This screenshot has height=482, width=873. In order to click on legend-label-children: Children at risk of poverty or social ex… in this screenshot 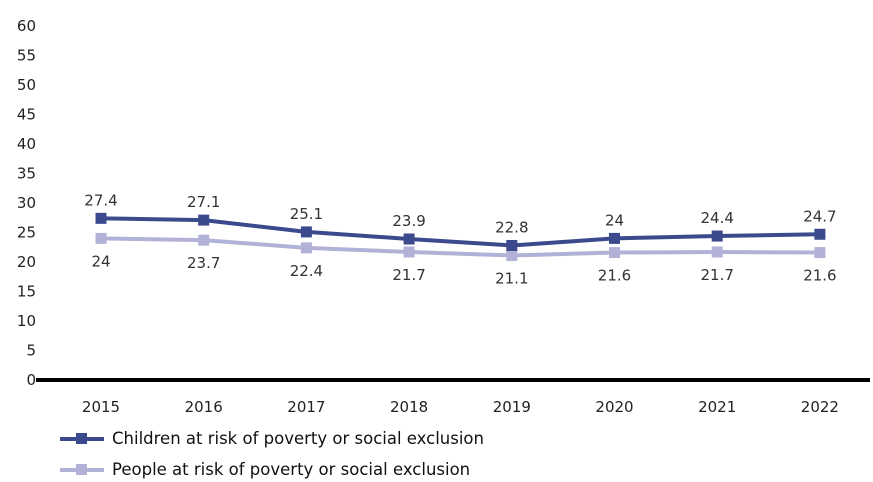, I will do `click(298, 438)`.